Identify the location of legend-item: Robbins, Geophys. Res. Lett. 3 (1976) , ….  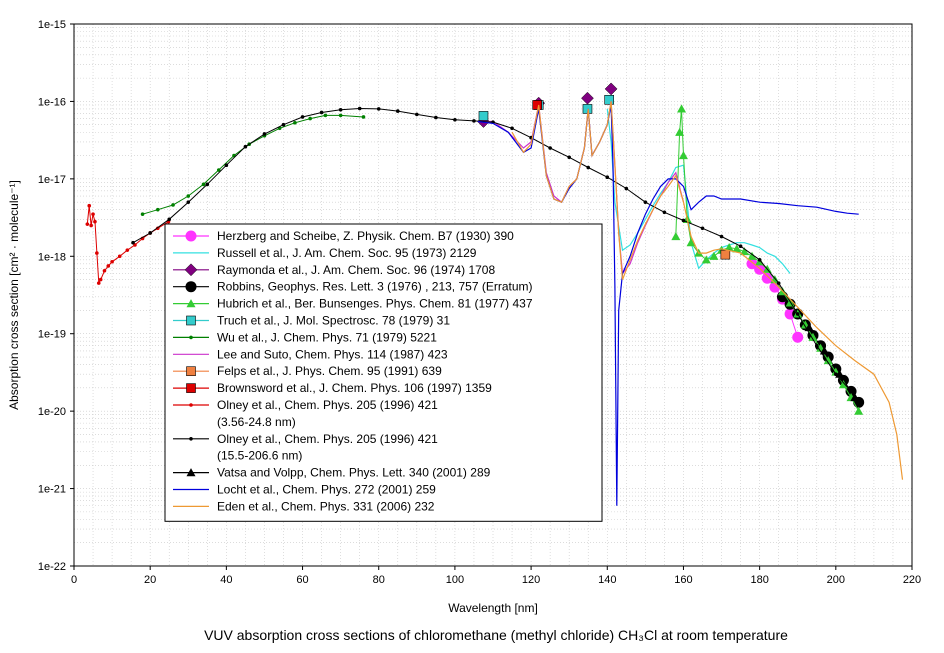
(353, 287).